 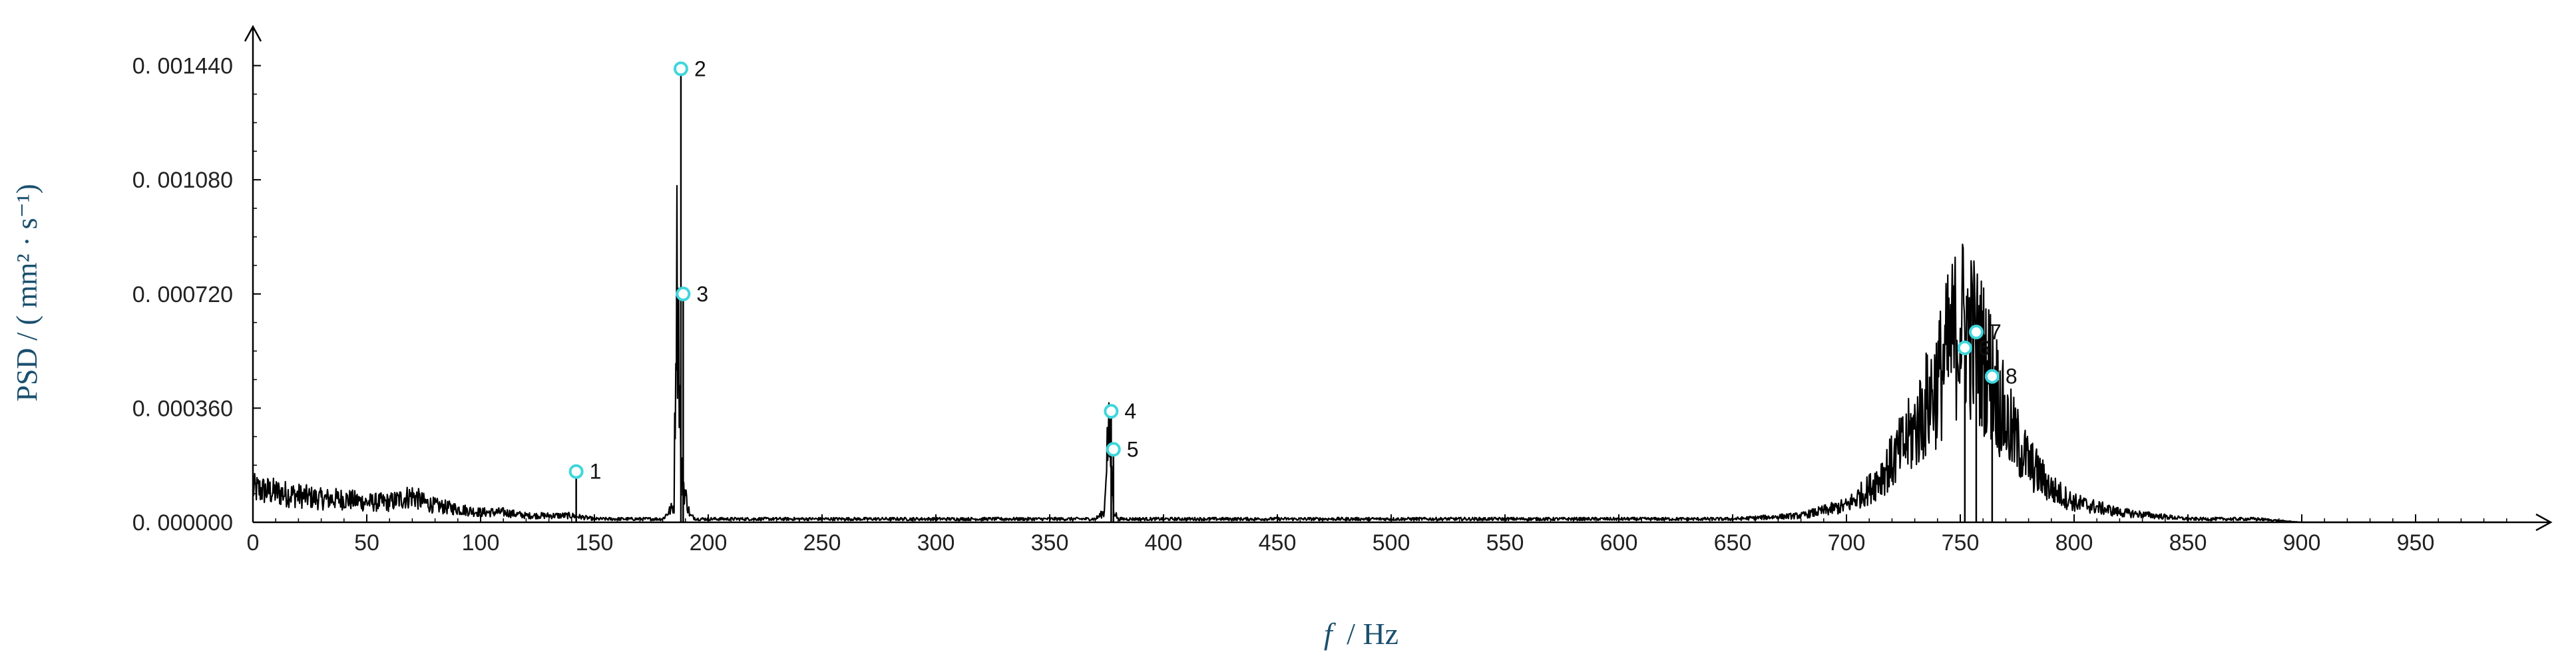 What do you see at coordinates (1505, 543) in the screenshot?
I see `x-tick-label: 550` at bounding box center [1505, 543].